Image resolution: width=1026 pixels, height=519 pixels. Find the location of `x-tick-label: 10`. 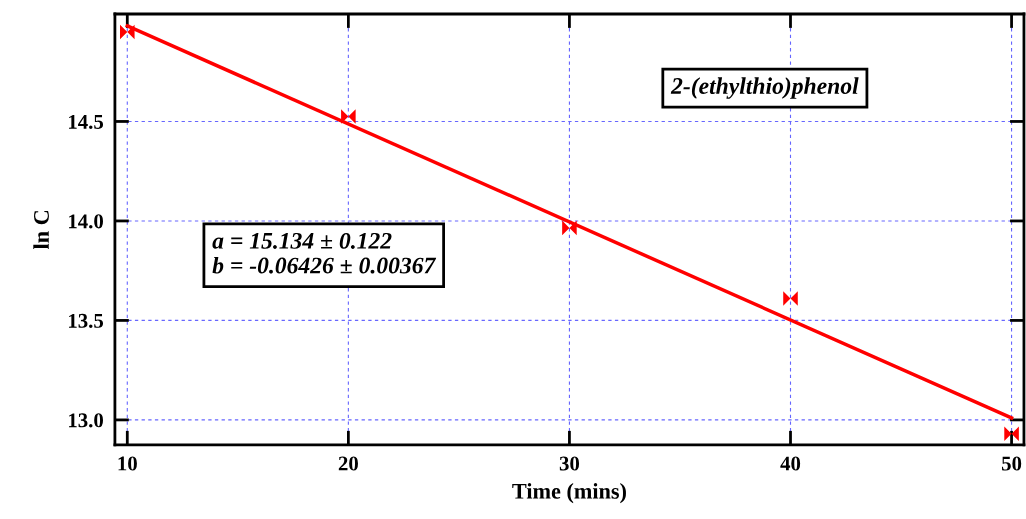

x-tick-label: 10 is located at coordinates (127, 463).